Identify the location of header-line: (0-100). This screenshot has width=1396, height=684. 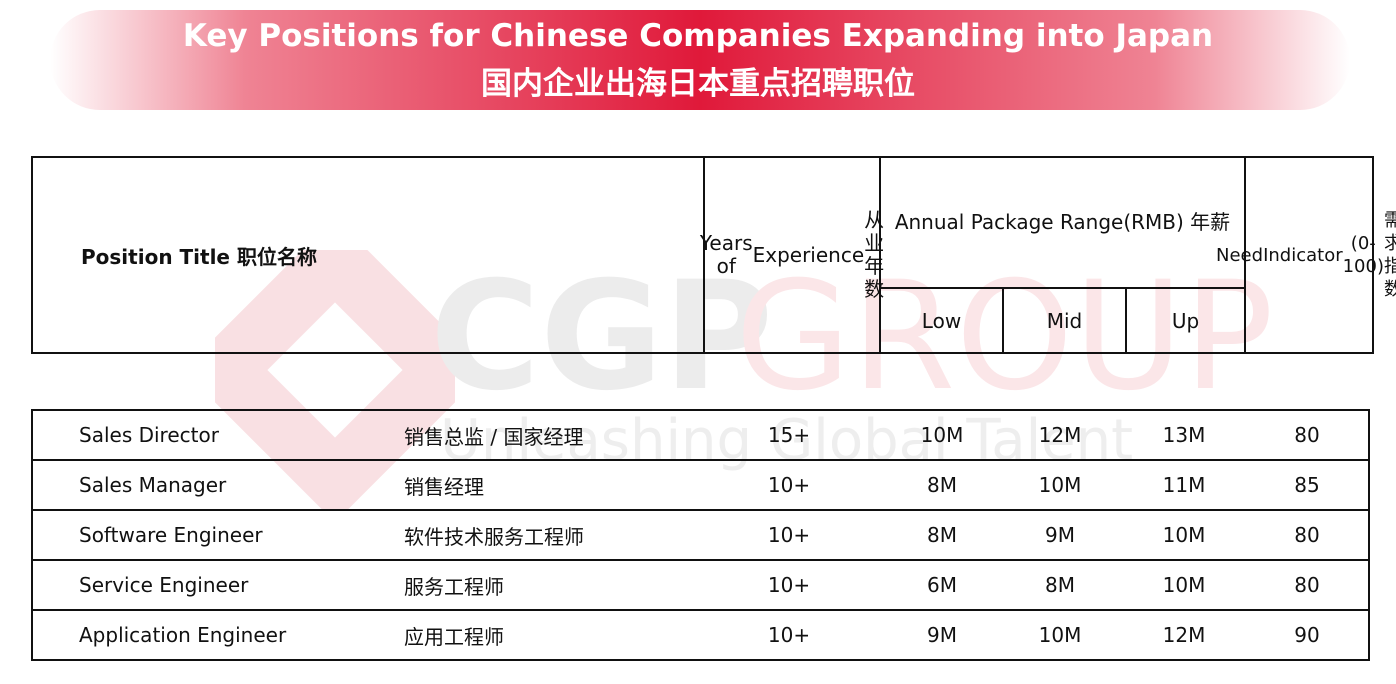
(1363, 255).